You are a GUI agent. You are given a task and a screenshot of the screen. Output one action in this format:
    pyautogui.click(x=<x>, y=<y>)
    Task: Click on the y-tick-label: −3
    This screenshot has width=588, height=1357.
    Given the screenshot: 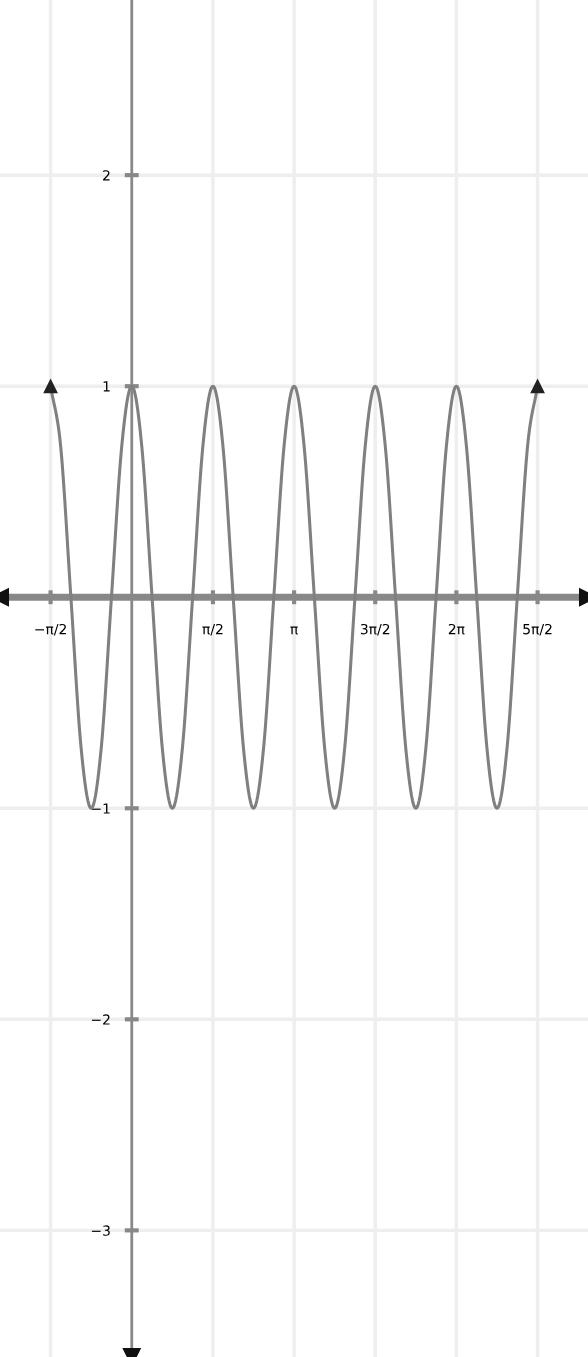 What is the action you would take?
    pyautogui.click(x=100, y=1230)
    